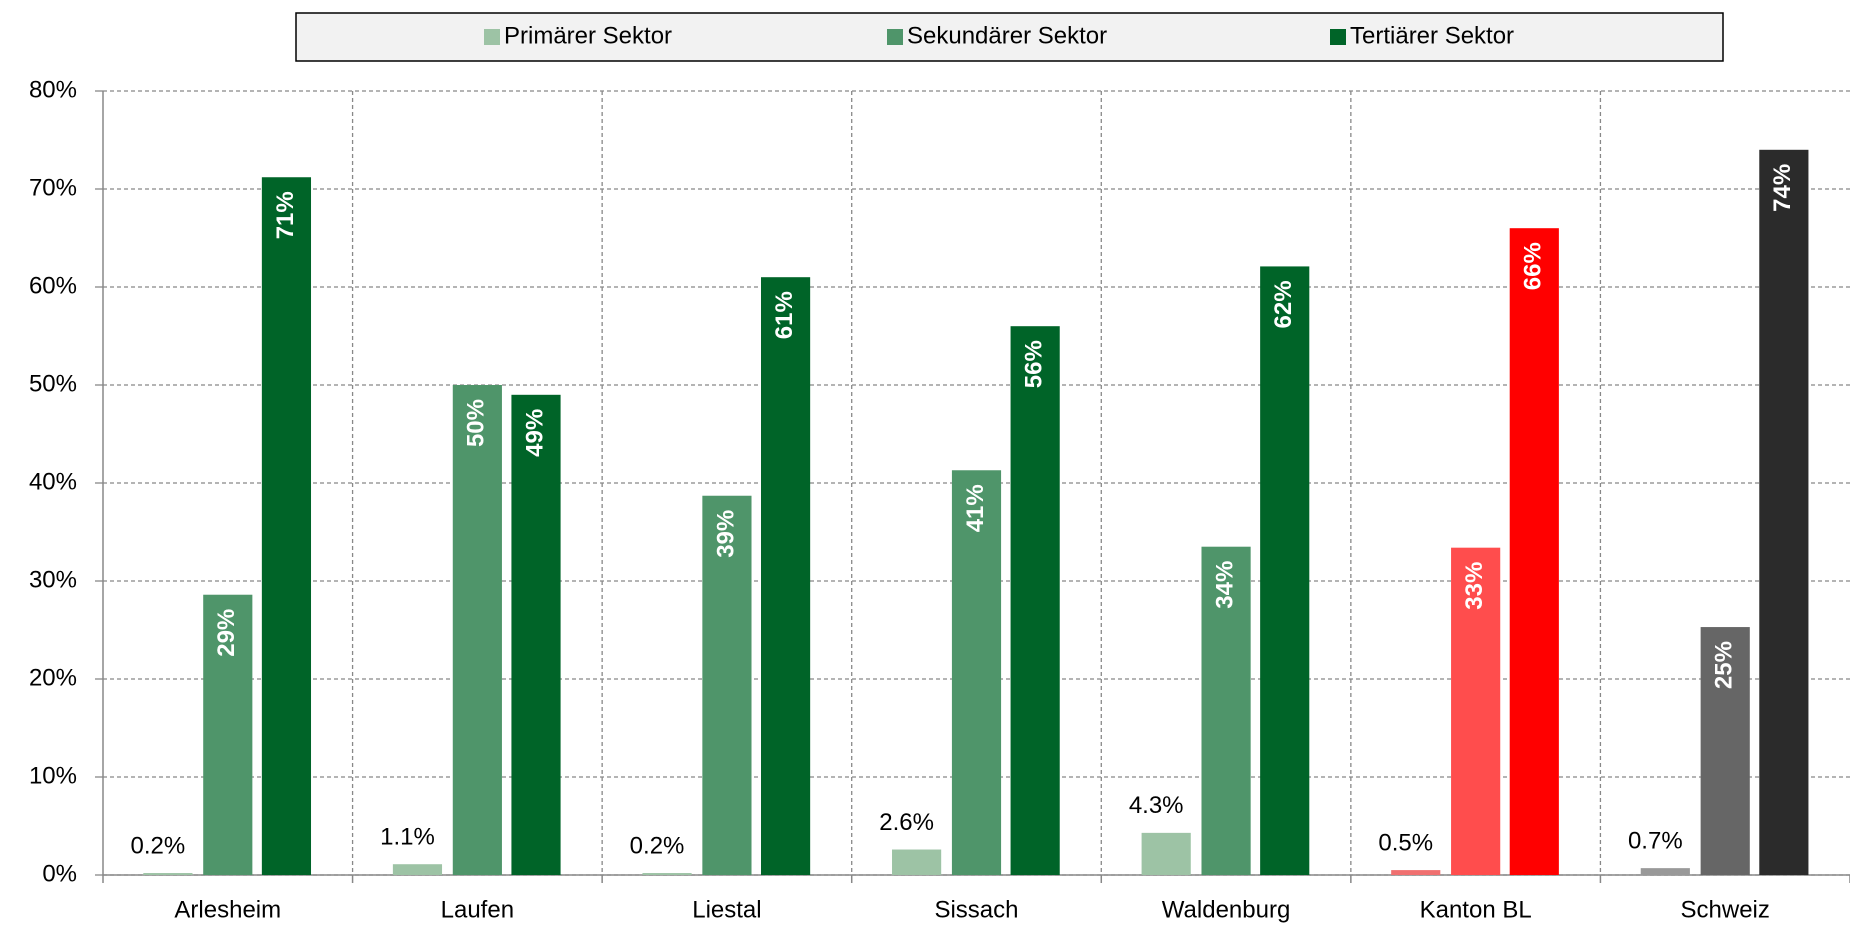 This screenshot has width=1850, height=927. What do you see at coordinates (1474, 586) in the screenshot?
I see `data-label: 33%` at bounding box center [1474, 586].